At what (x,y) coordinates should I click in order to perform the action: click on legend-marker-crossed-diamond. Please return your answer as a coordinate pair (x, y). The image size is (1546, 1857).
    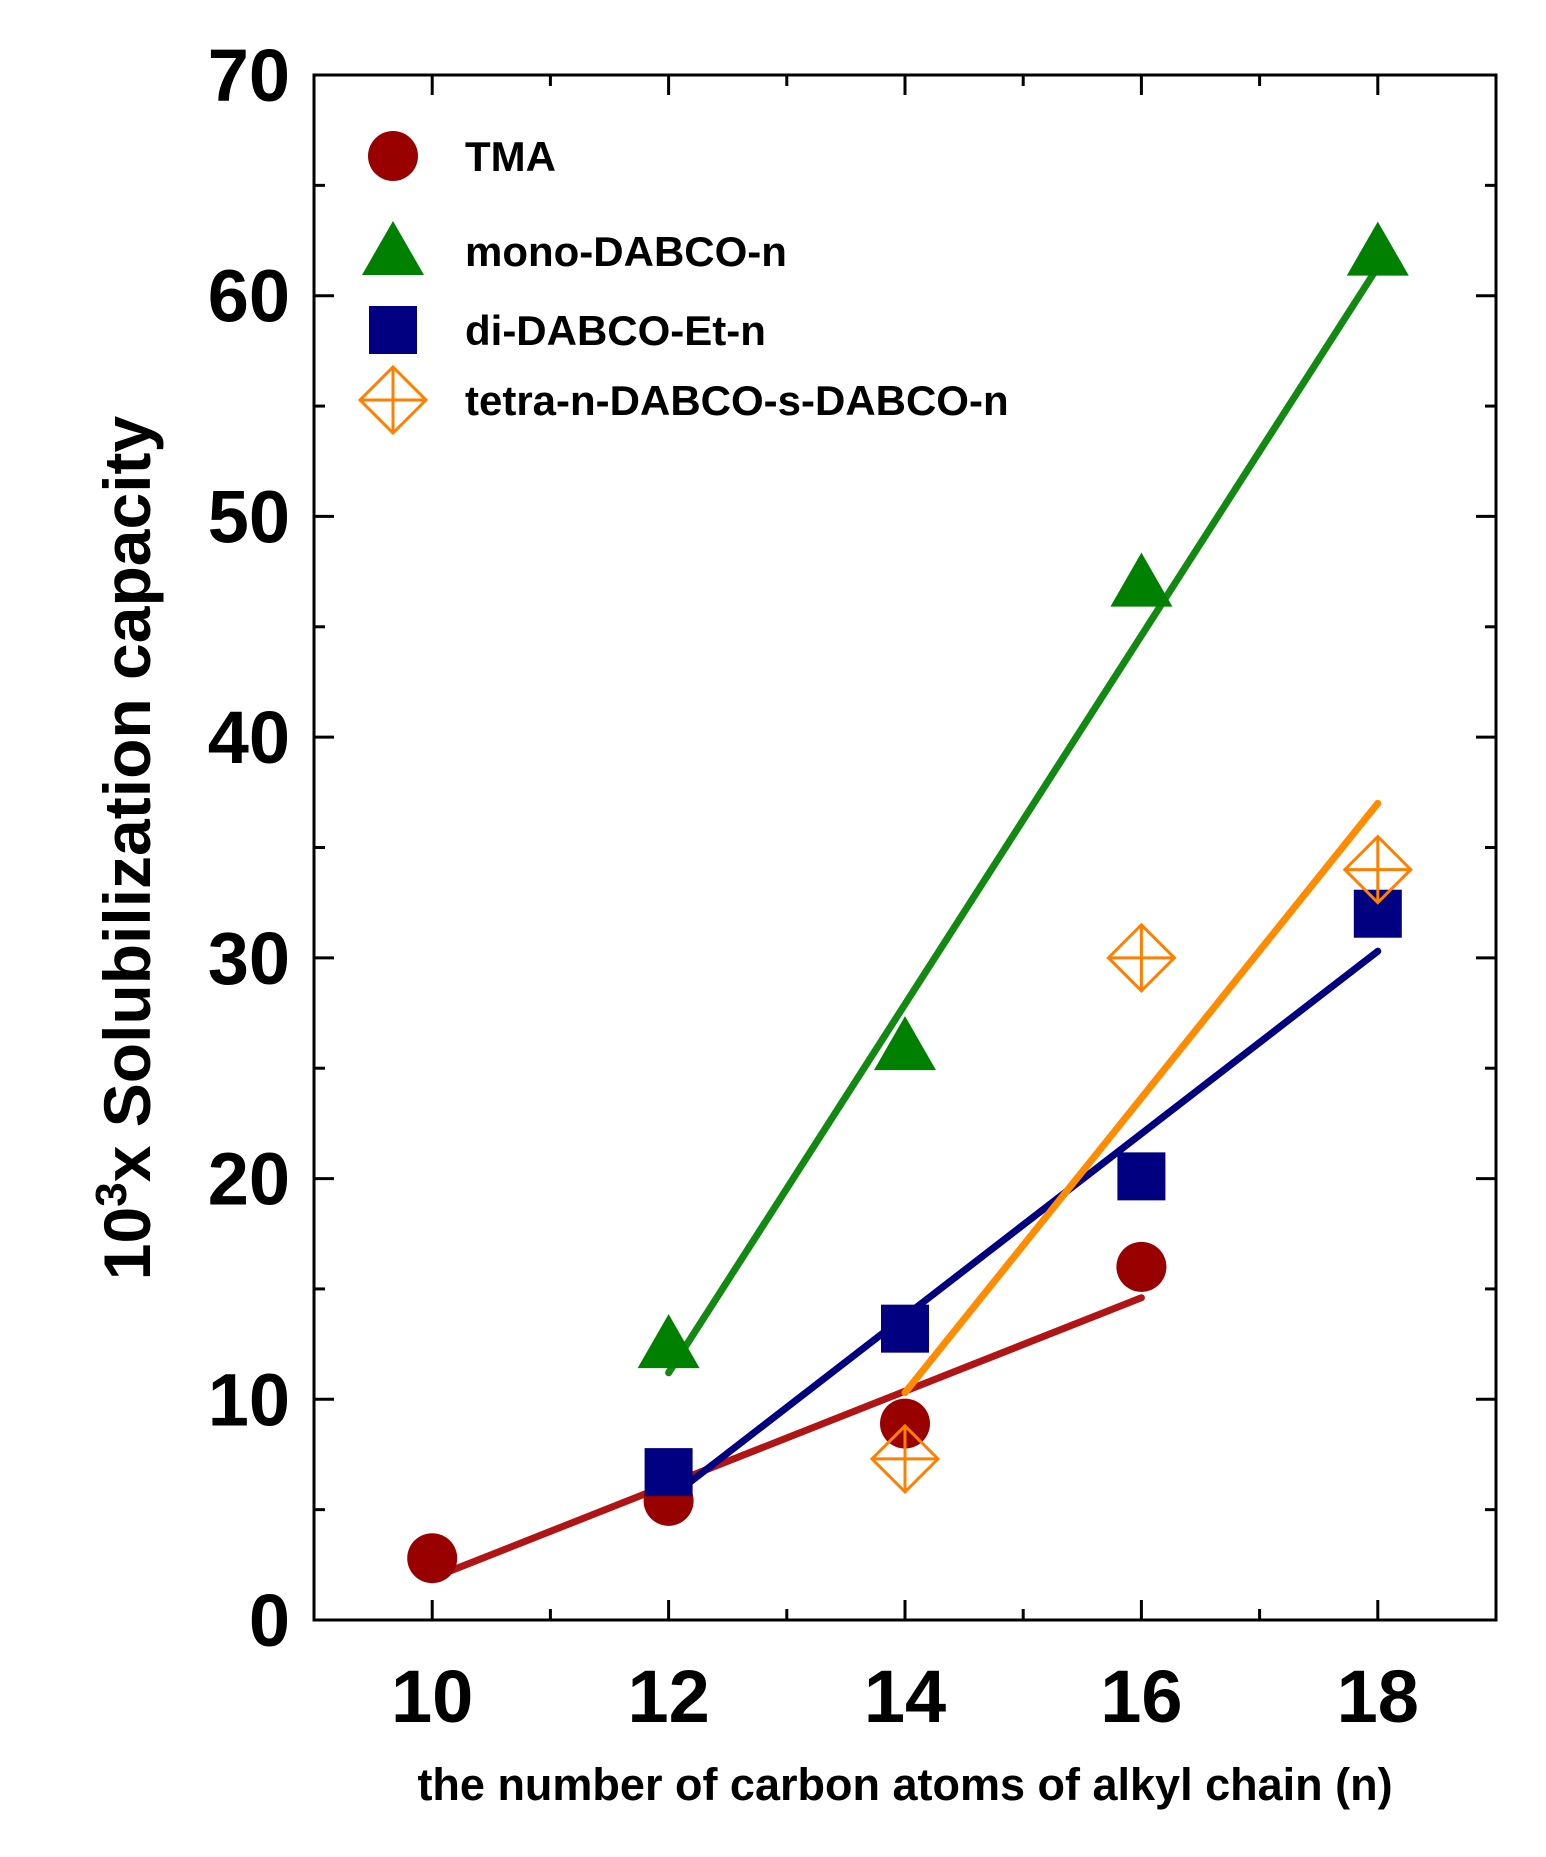
    Looking at the image, I should click on (393, 400).